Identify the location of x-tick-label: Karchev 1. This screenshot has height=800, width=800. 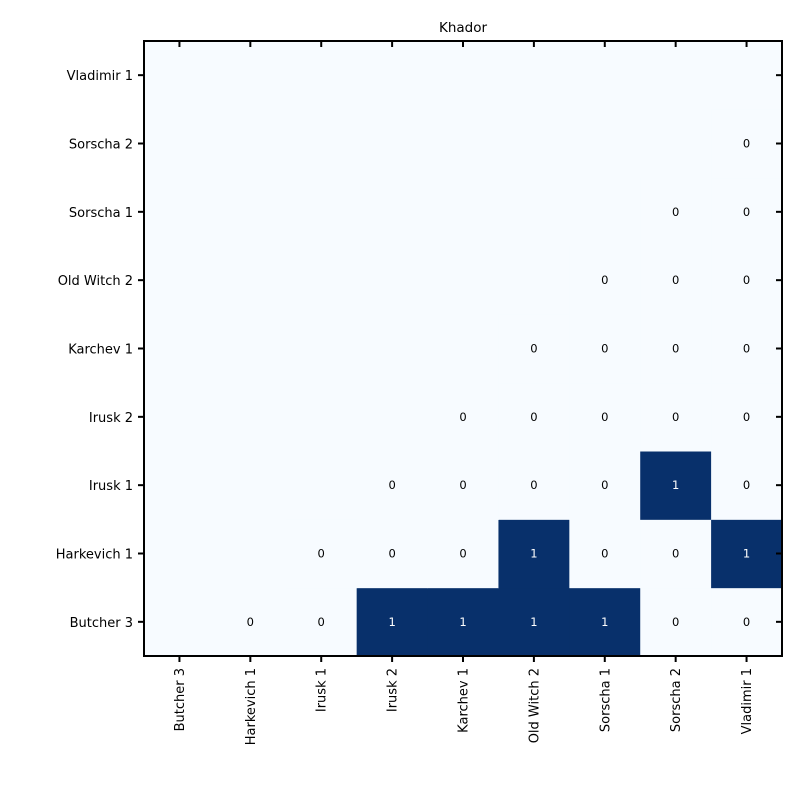
(464, 700).